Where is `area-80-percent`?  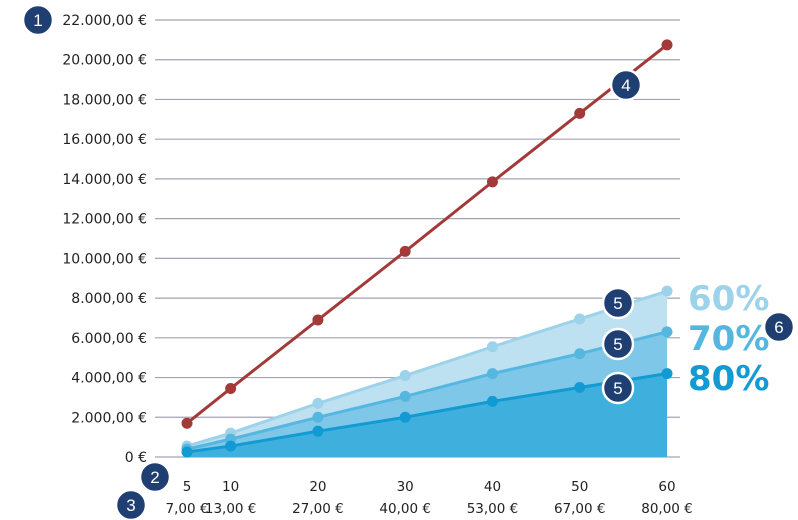 area-80-percent is located at coordinates (427, 415).